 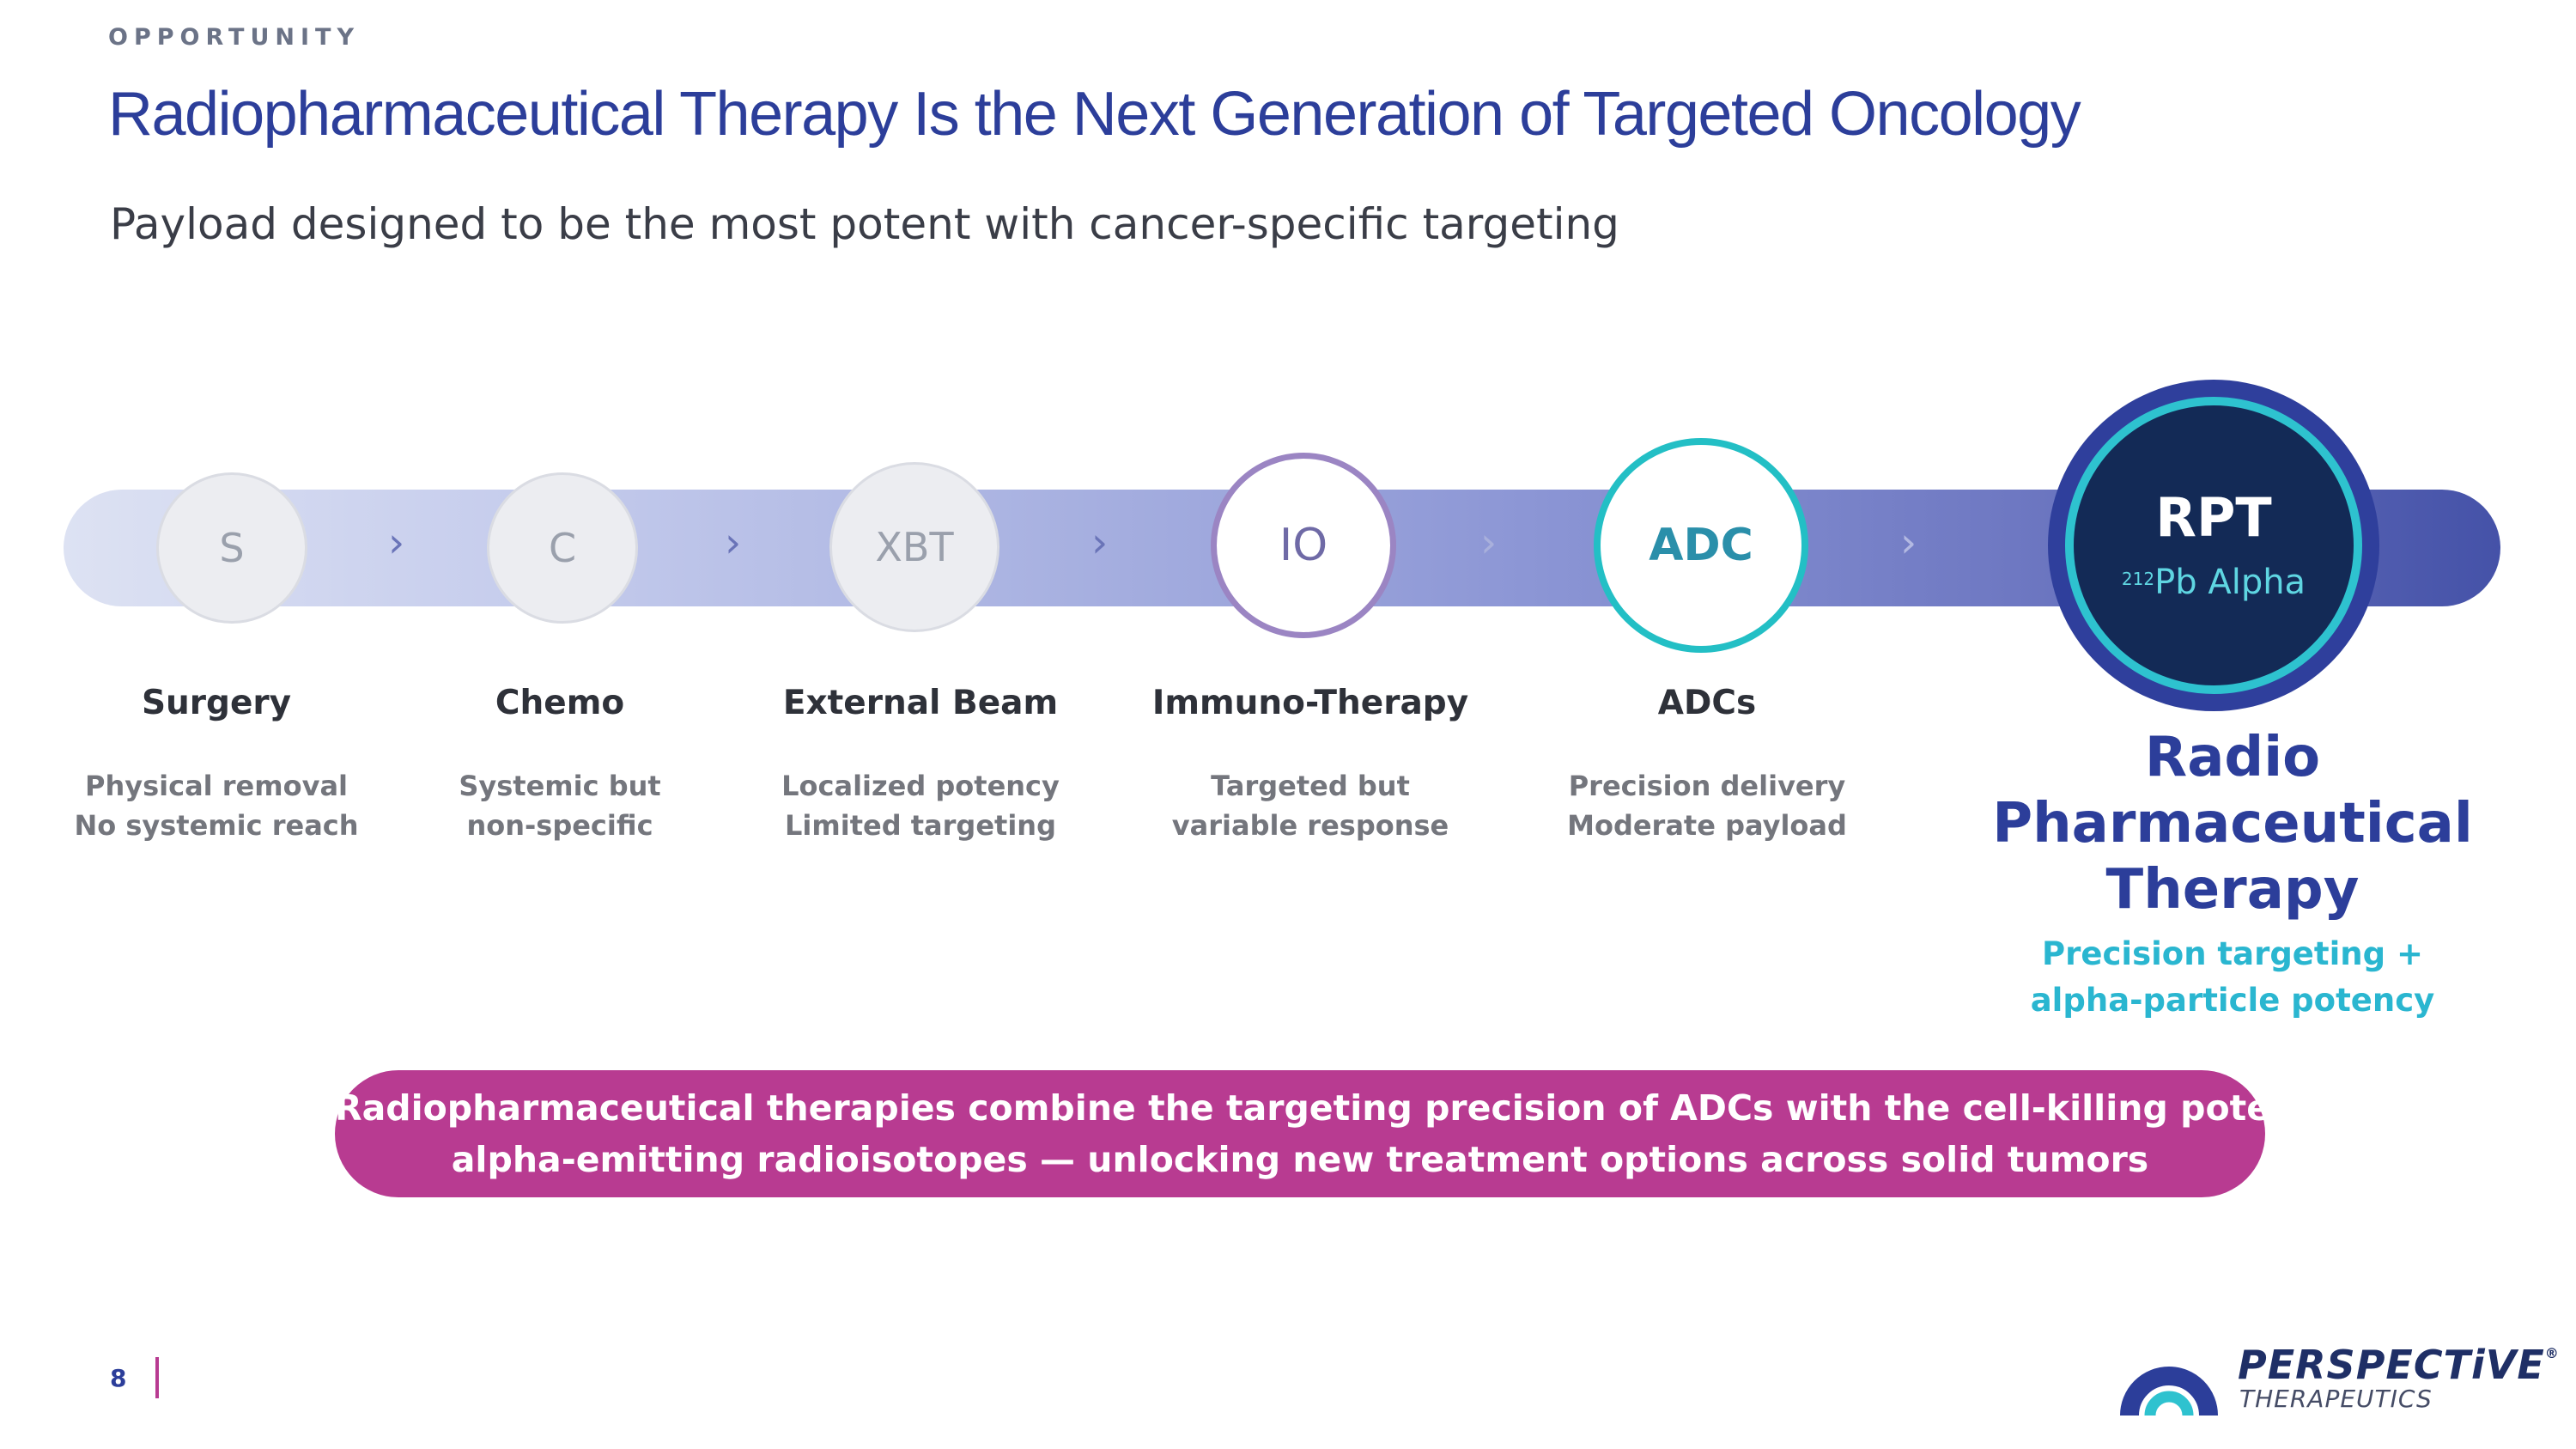 I want to click on desc-line: Systemic but, so click(x=560, y=786).